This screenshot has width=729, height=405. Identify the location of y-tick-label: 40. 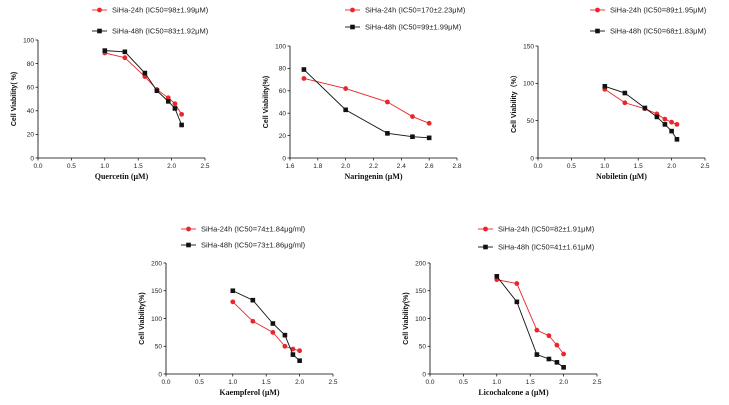
(31, 111).